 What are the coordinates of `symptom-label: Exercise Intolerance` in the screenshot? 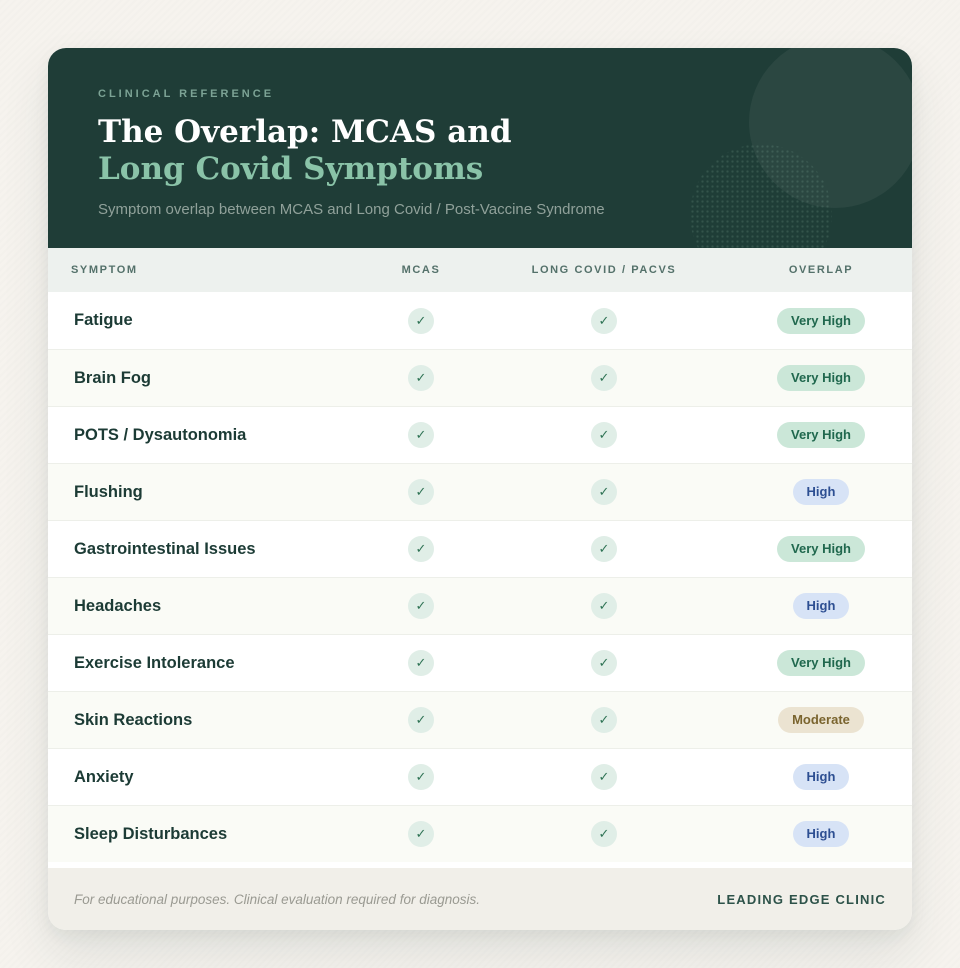 It's located at (154, 662).